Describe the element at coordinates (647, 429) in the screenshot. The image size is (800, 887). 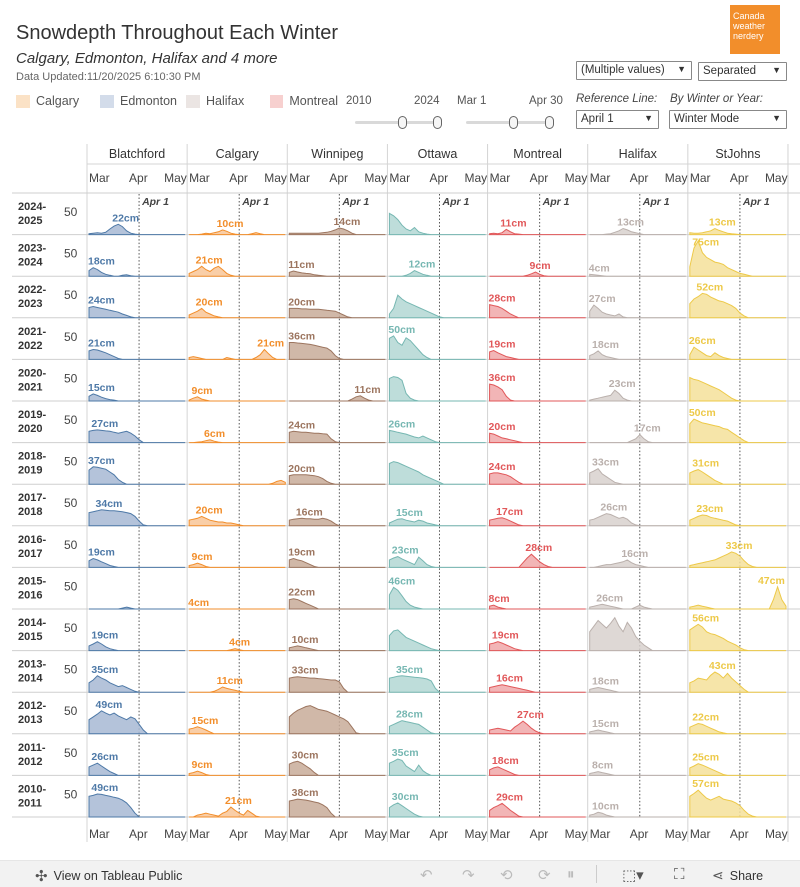
I see `peak-label-halifax: 17cm` at that location.